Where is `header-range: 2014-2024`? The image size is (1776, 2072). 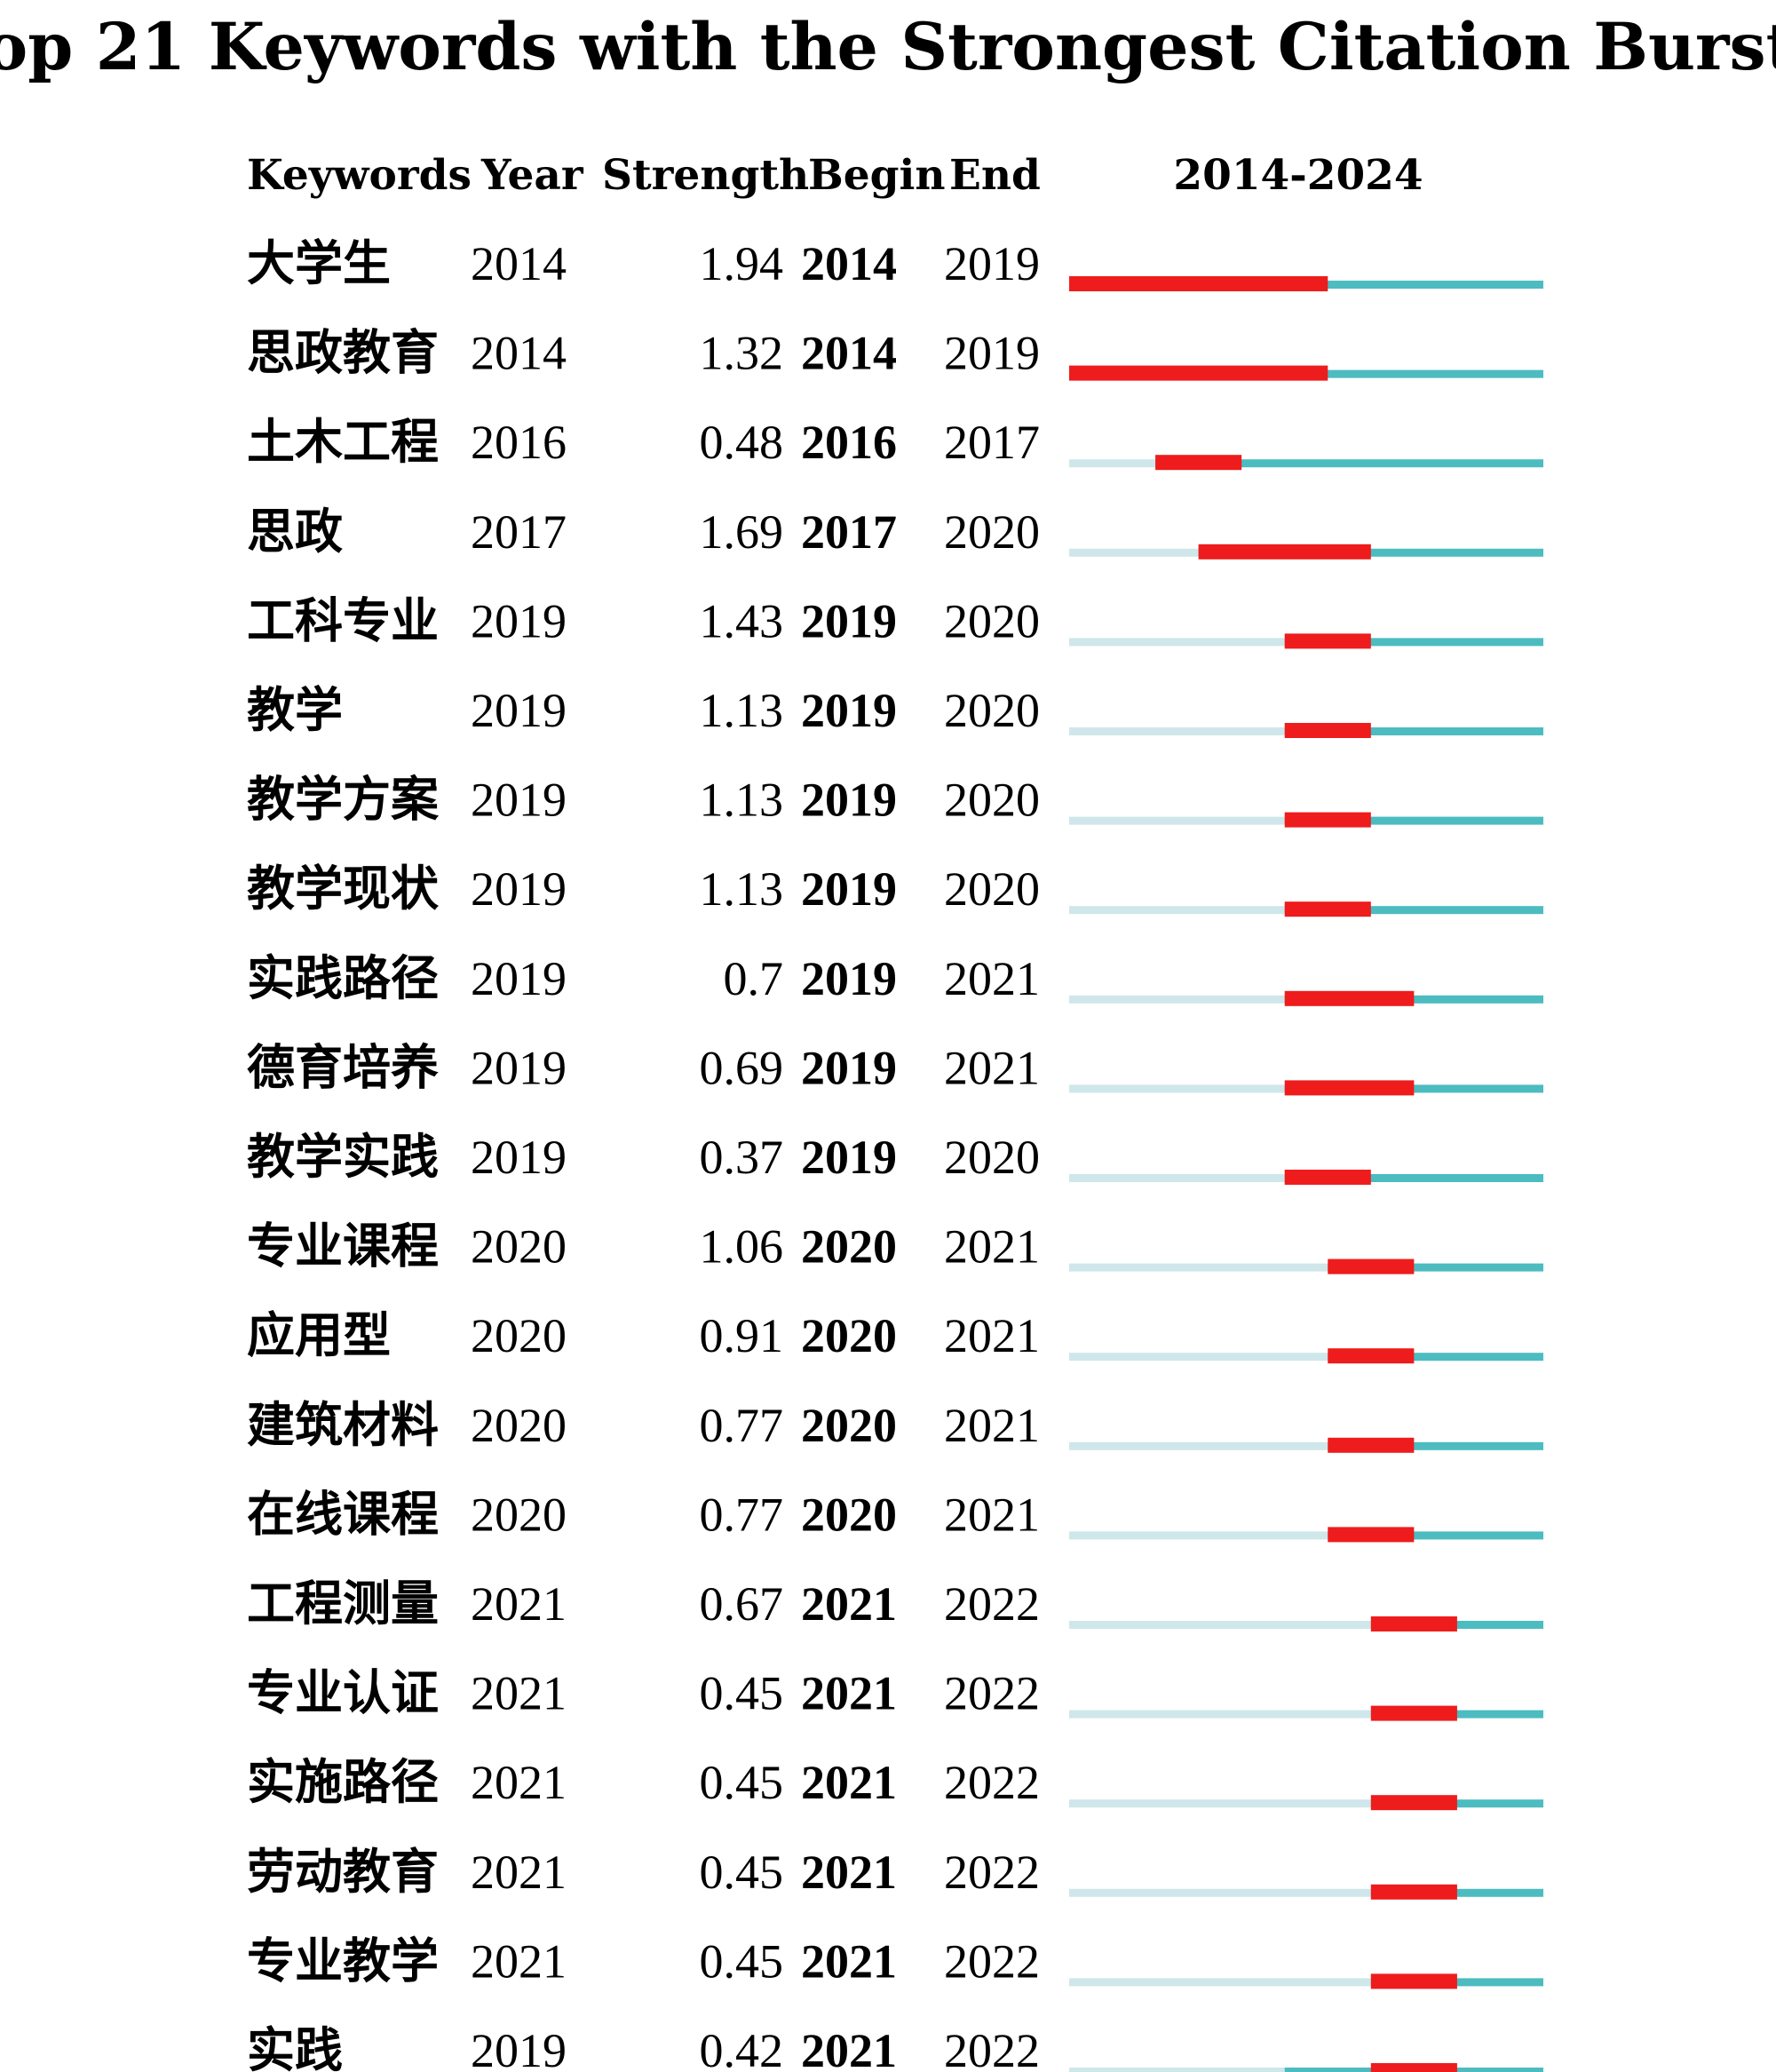 header-range: 2014-2024 is located at coordinates (1298, 175).